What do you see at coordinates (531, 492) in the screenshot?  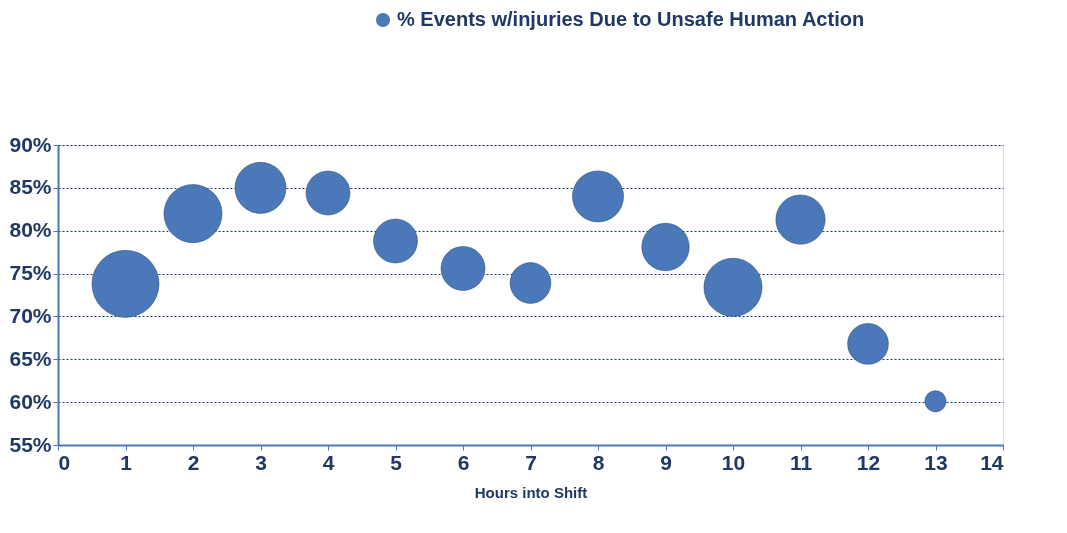 I see `x-axis-title: Hours into Shift` at bounding box center [531, 492].